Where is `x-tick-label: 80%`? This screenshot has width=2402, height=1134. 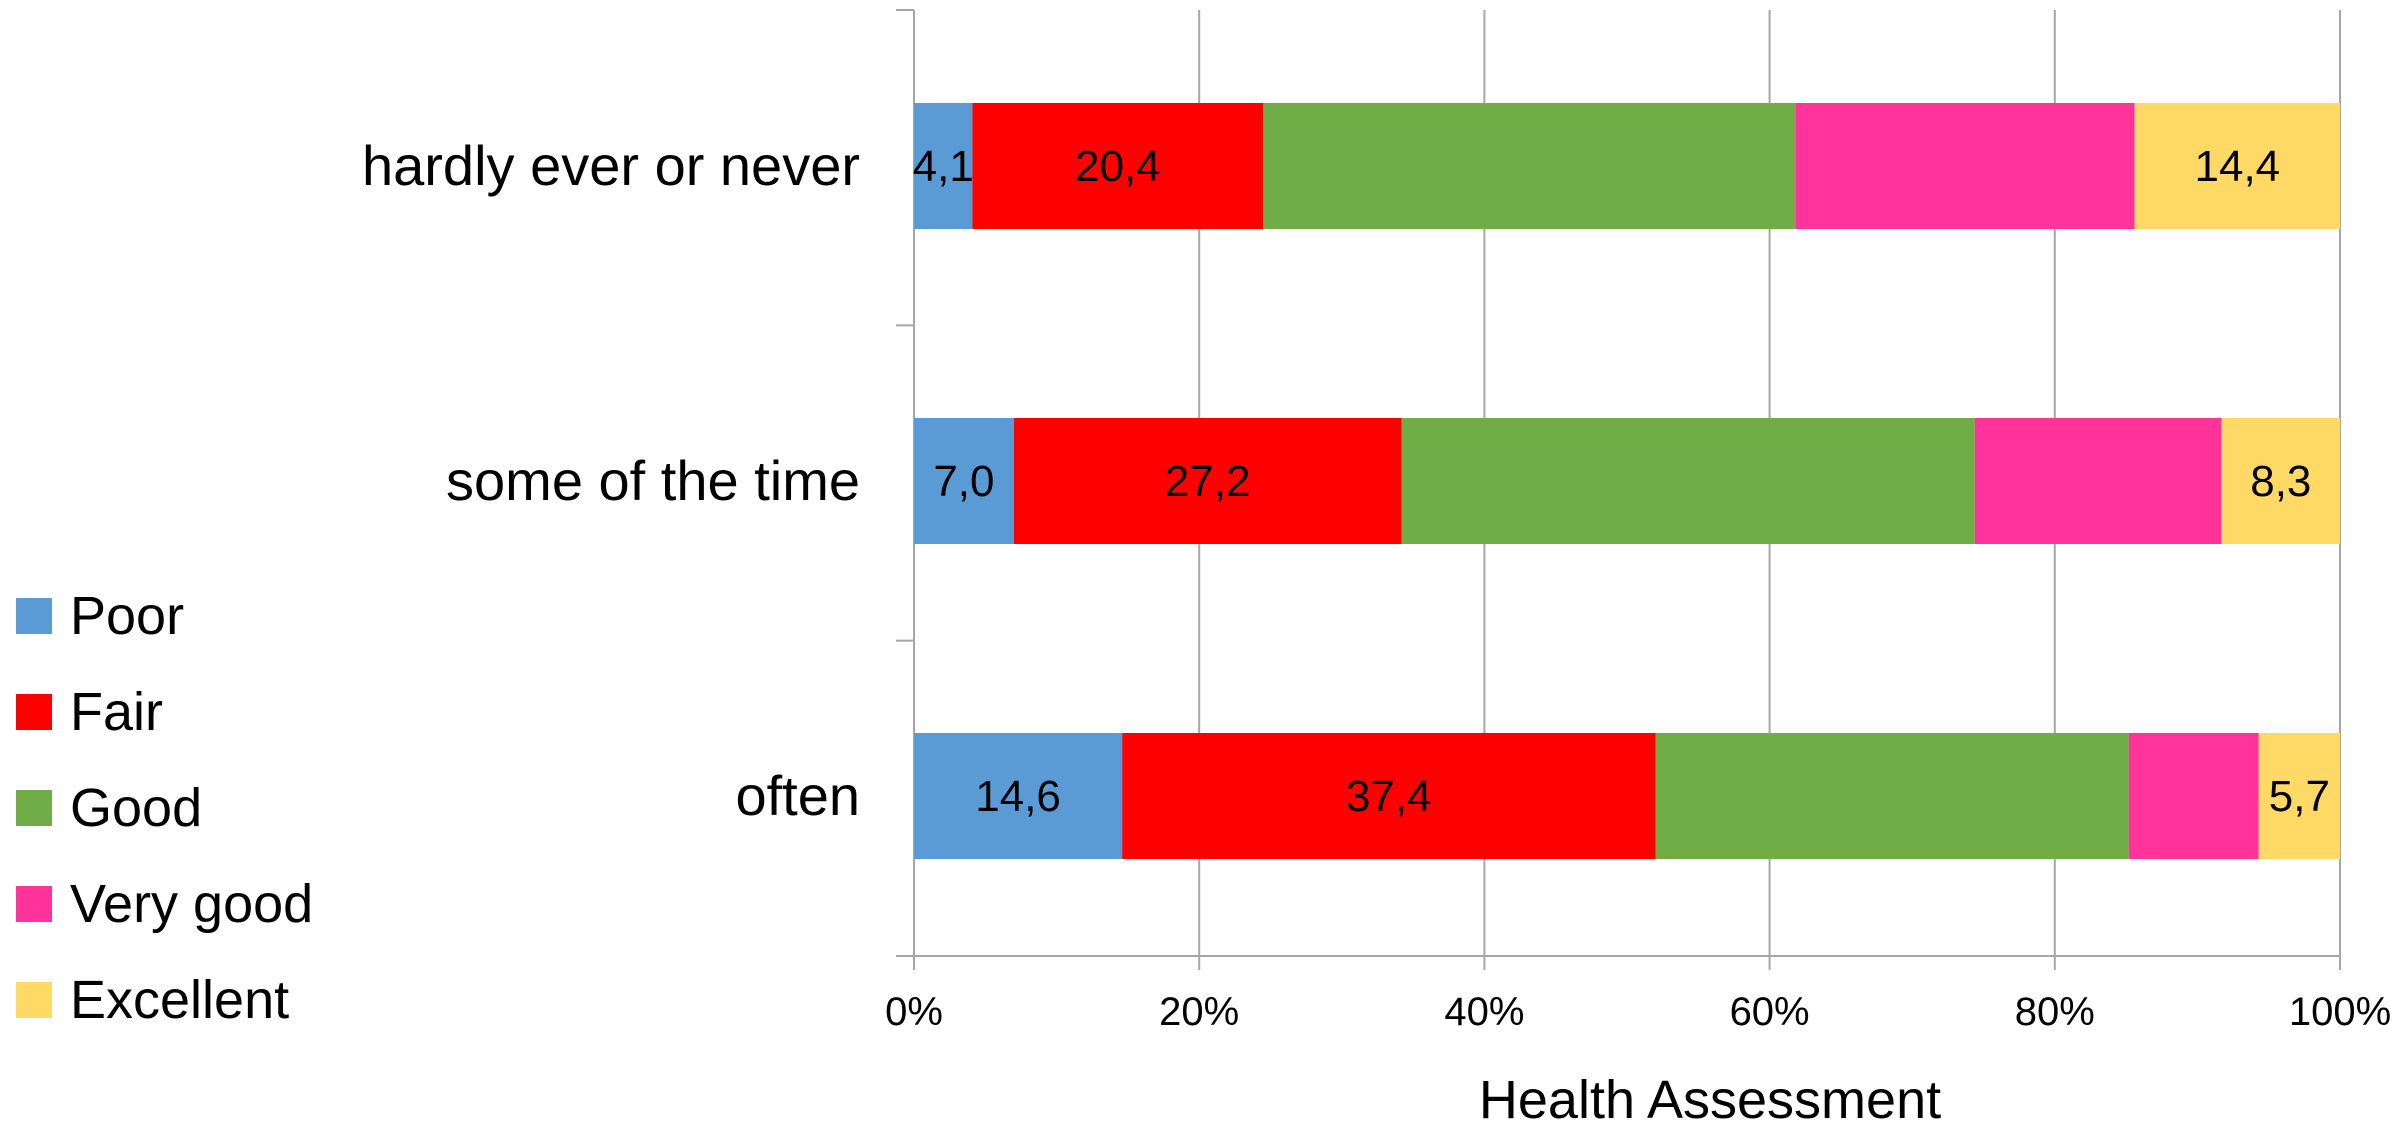 x-tick-label: 80% is located at coordinates (2055, 1012).